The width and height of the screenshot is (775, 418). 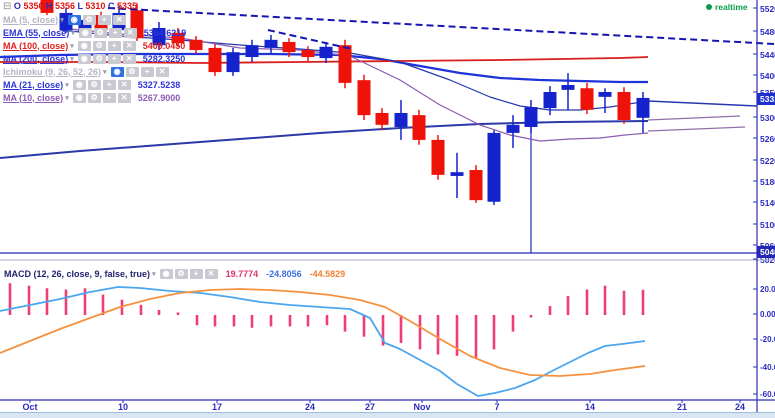 I want to click on trendline-short, so click(x=310, y=39).